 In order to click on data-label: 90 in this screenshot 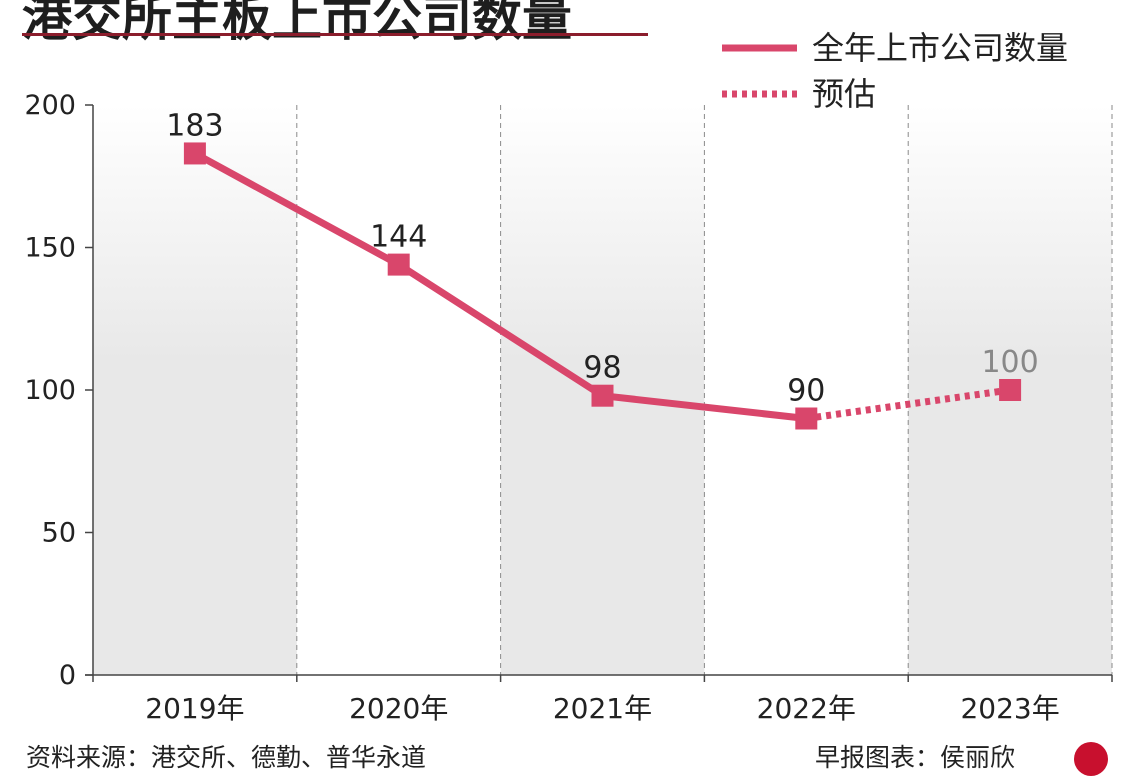, I will do `click(806, 391)`.